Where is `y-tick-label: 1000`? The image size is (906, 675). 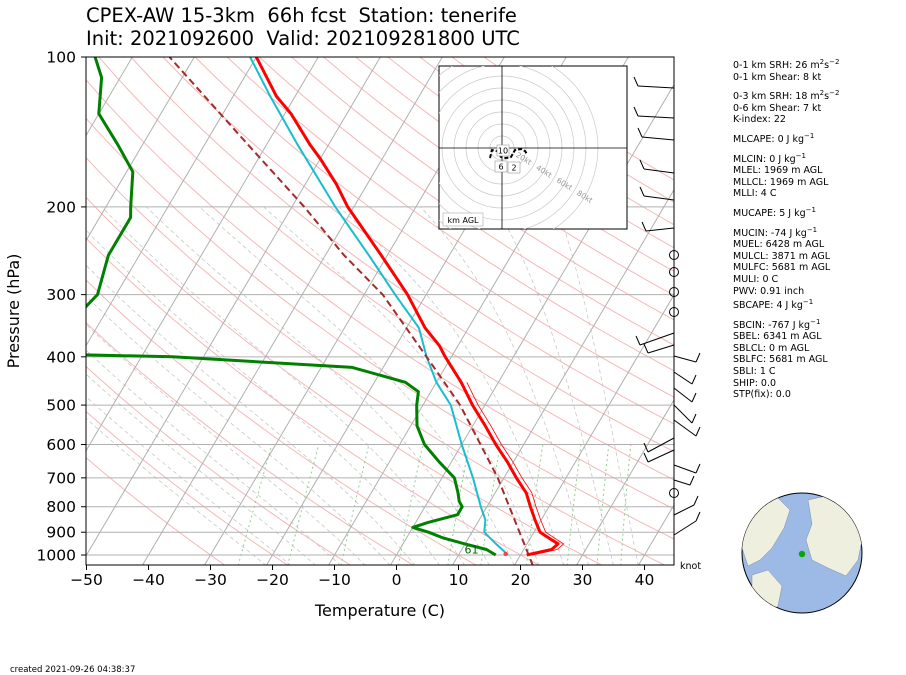
y-tick-label: 1000 is located at coordinates (56, 556).